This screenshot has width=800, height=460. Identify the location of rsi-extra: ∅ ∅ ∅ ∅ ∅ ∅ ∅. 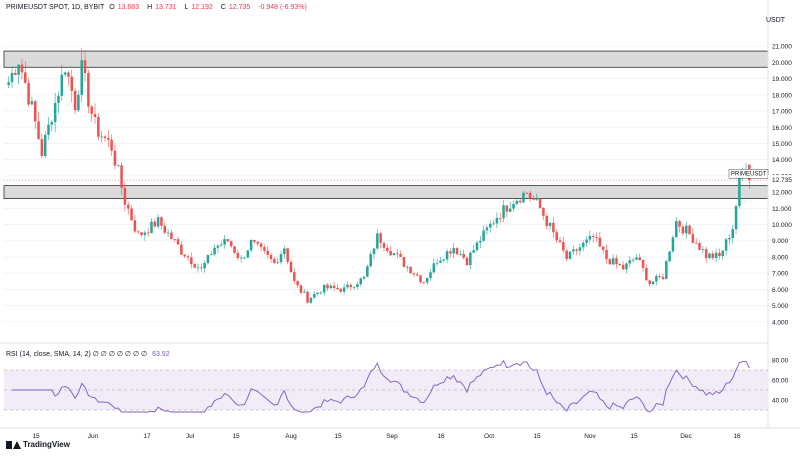
(120, 354).